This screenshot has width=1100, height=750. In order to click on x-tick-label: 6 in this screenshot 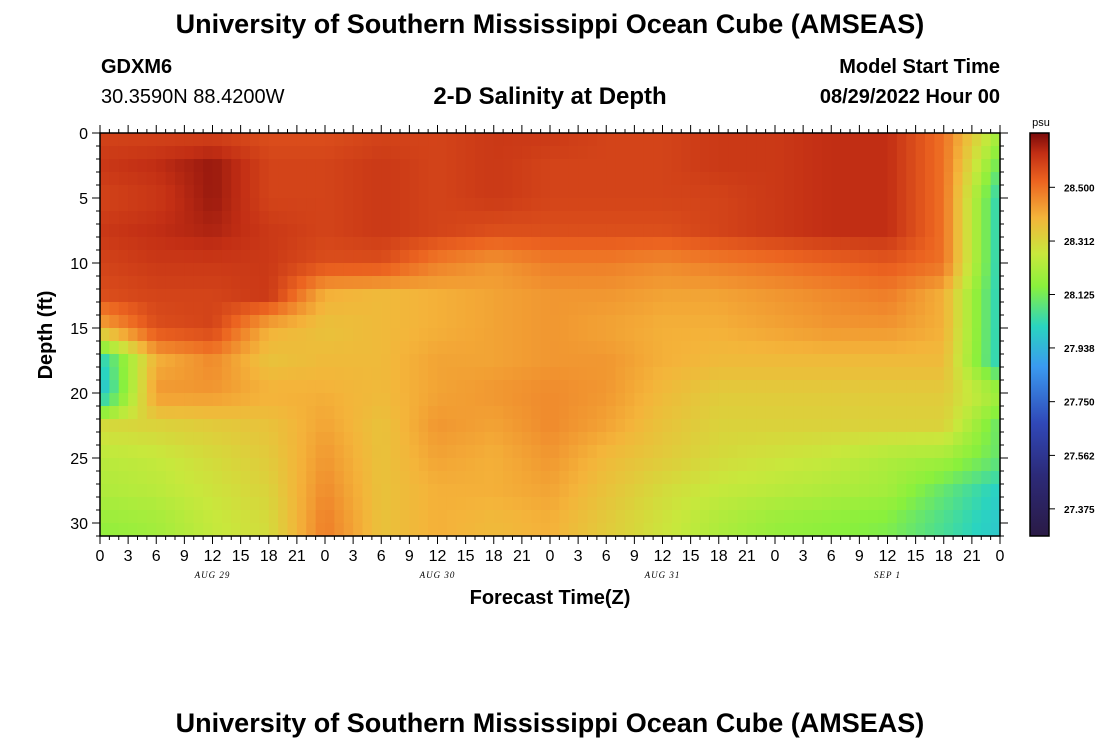, I will do `click(156, 556)`.